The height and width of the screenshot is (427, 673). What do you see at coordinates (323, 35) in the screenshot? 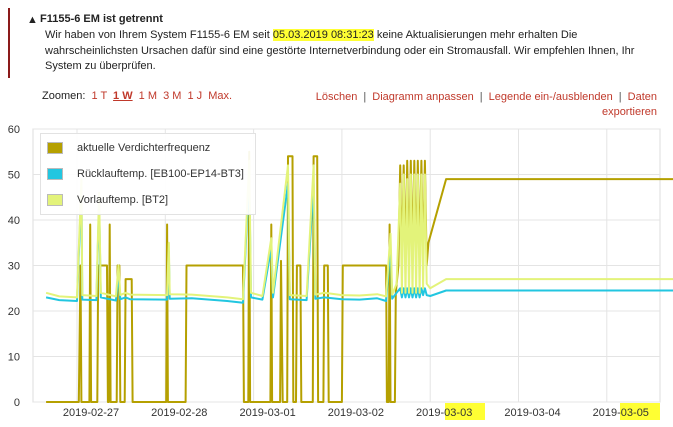
I see `alert-timestamp: 05.03.2019 08:31:23` at bounding box center [323, 35].